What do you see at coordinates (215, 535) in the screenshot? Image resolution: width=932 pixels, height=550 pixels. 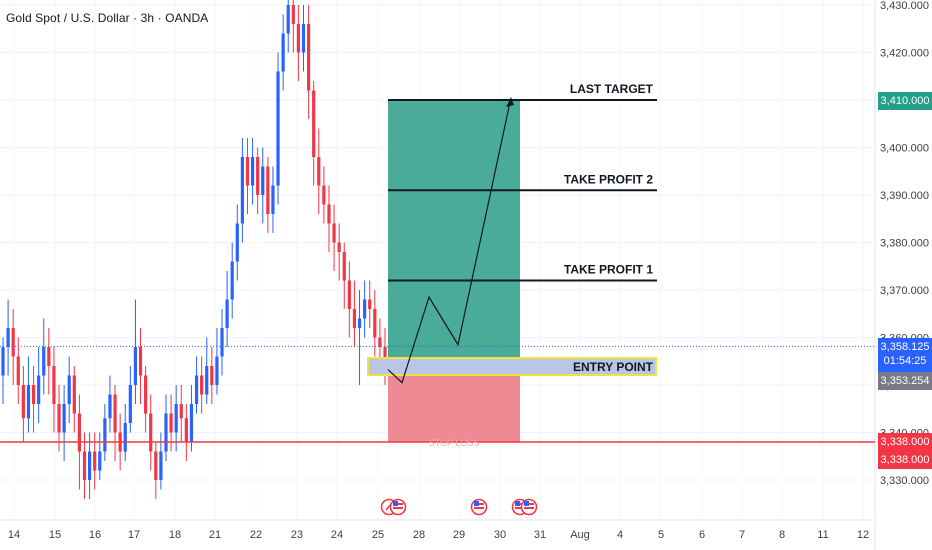 I see `x-tick-label: 21` at bounding box center [215, 535].